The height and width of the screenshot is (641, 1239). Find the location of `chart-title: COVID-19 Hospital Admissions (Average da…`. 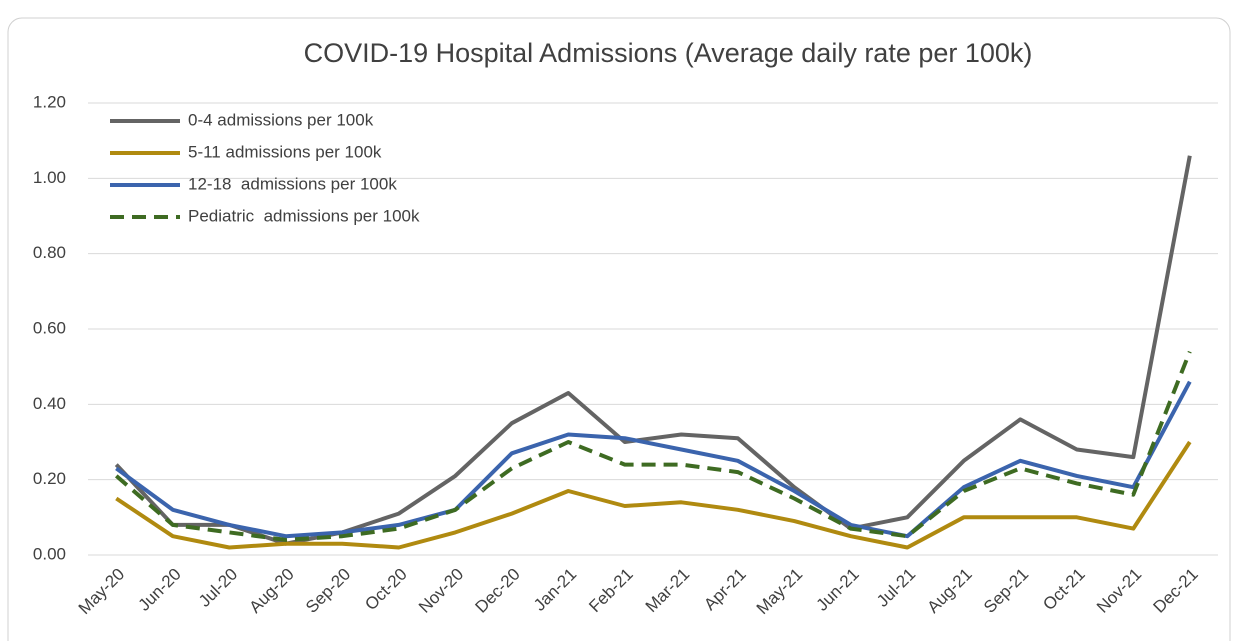

chart-title: COVID-19 Hospital Admissions (Average da… is located at coordinates (668, 53).